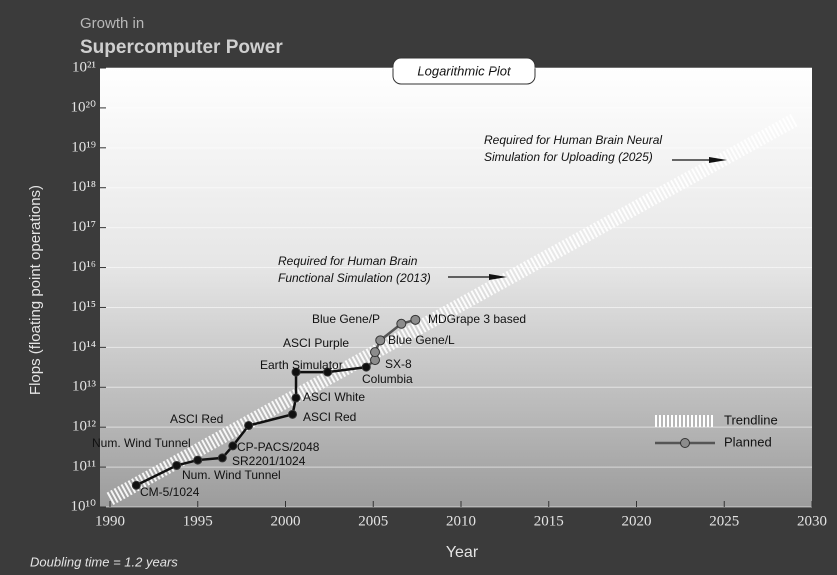  I want to click on legend-planned-marker, so click(685, 443).